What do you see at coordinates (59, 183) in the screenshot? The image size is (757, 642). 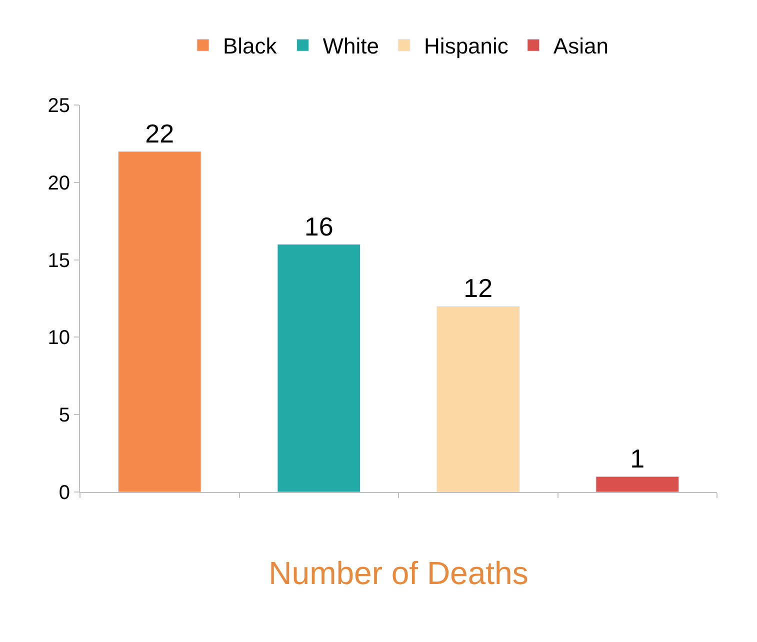 I see `y-tick-label: 20` at bounding box center [59, 183].